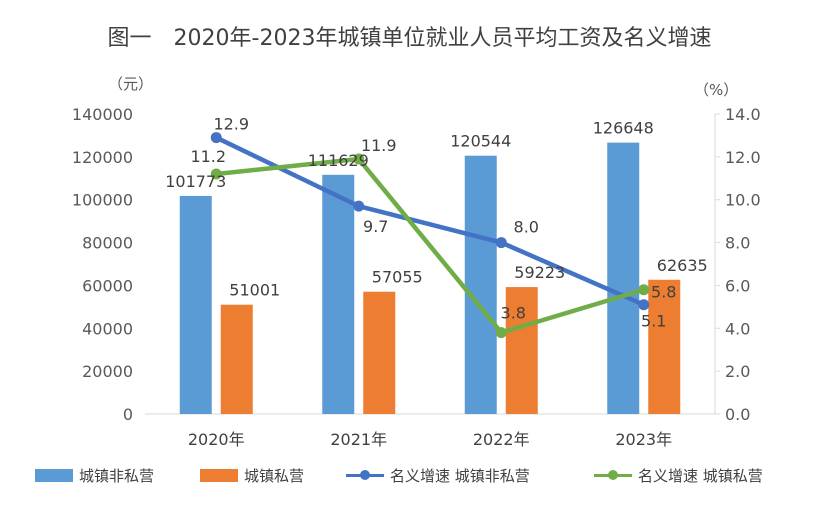 The width and height of the screenshot is (819, 505). Describe the element at coordinates (700, 475) in the screenshot. I see `legend-label-growth-private: 名义增速 城镇私营` at that location.